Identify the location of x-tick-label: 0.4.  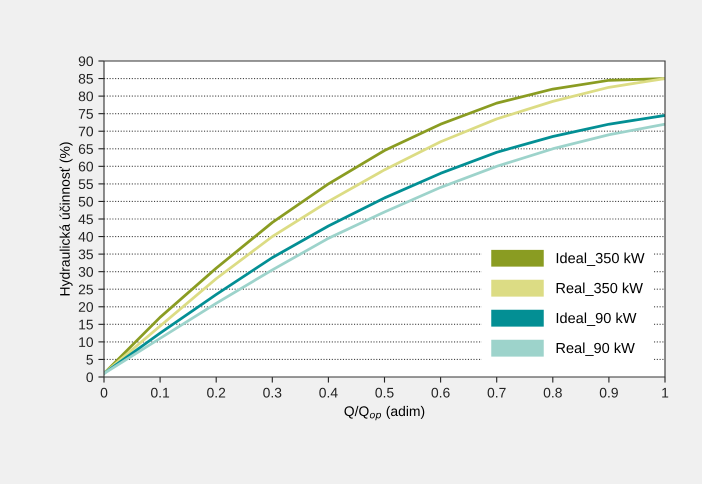
(328, 393).